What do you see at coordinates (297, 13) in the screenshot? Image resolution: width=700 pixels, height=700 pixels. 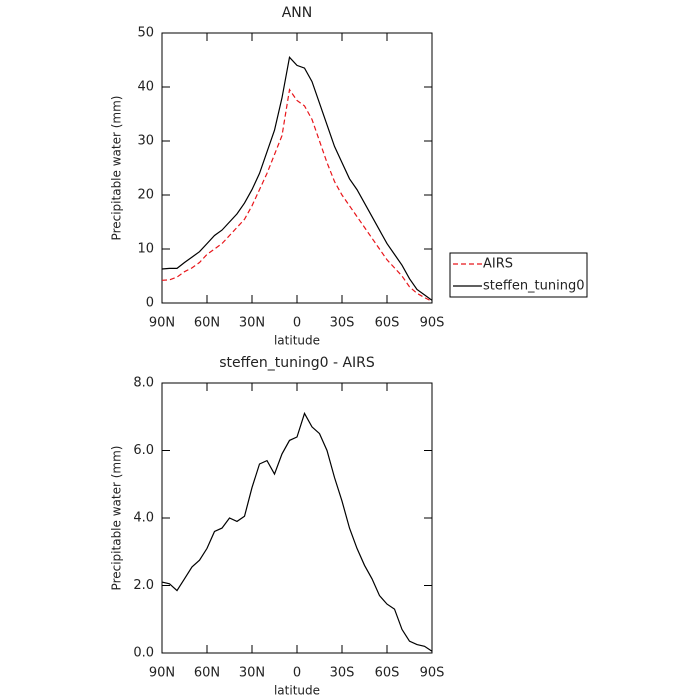 I see `chart-title: ANN` at bounding box center [297, 13].